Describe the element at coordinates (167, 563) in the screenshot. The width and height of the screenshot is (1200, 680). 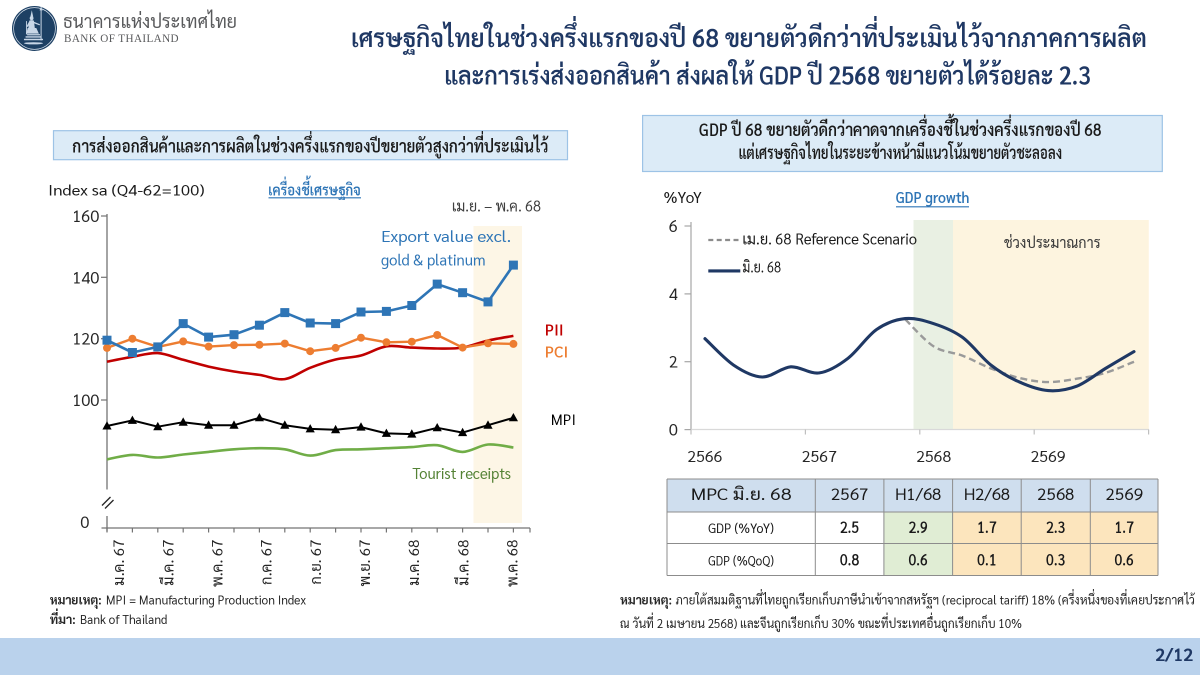
I see `svg-text: มี.ค. 67` at that location.